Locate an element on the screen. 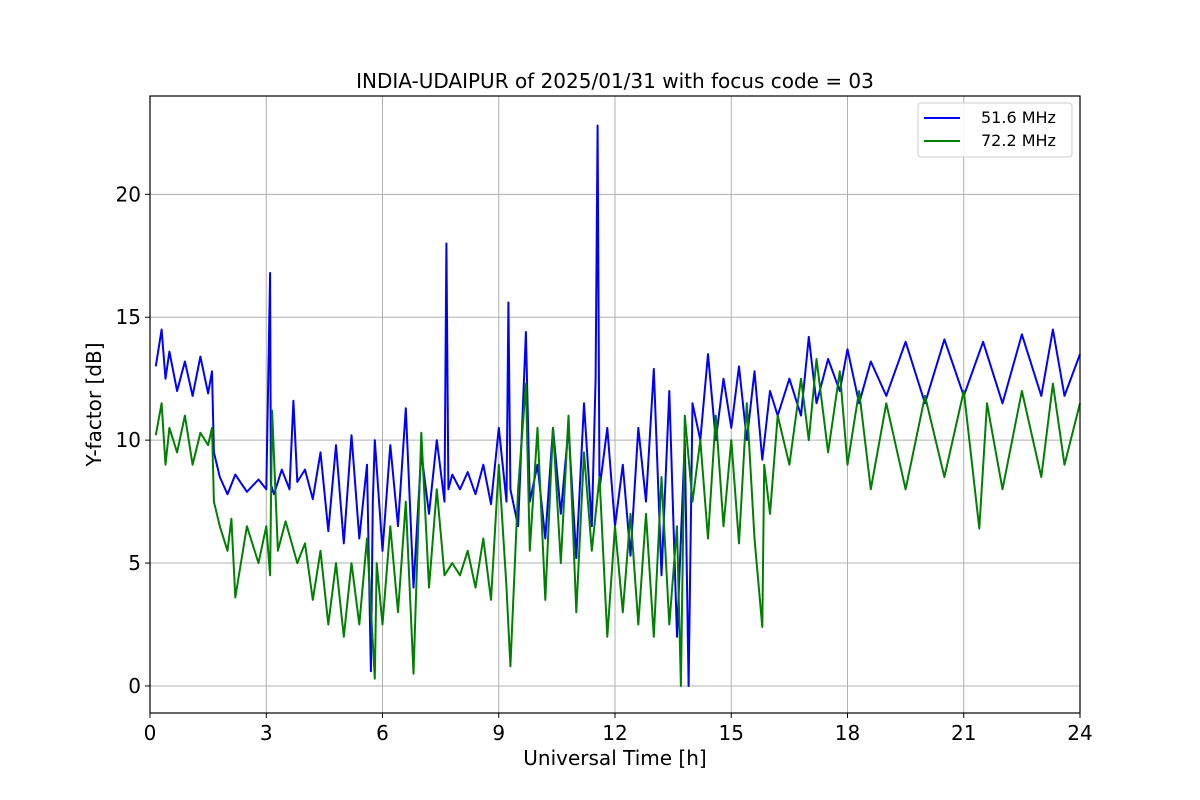 This screenshot has width=1200, height=800. x-tick-label: 9 is located at coordinates (498, 733).